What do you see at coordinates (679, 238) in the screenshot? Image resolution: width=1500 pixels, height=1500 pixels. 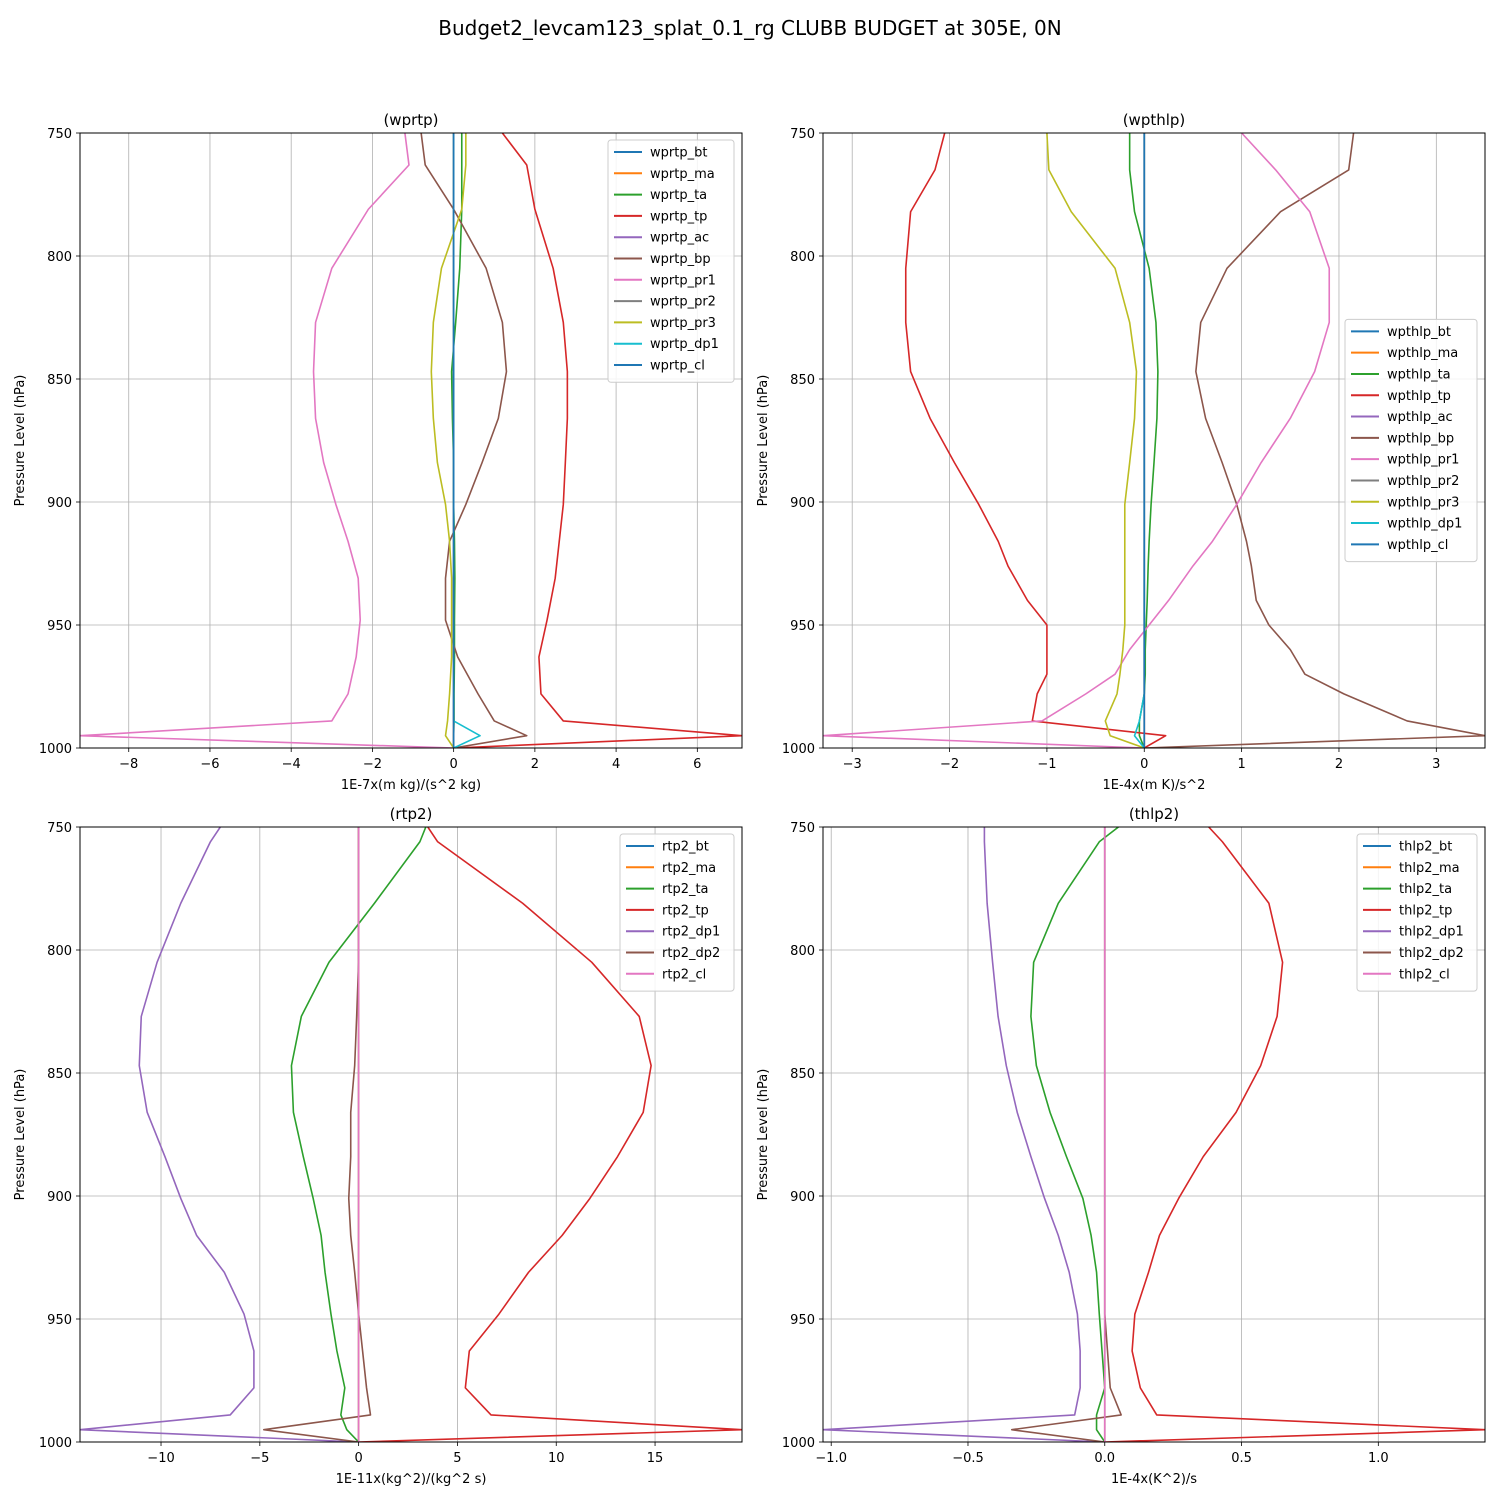 I see `legend-label: wprtp_ac` at bounding box center [679, 238].